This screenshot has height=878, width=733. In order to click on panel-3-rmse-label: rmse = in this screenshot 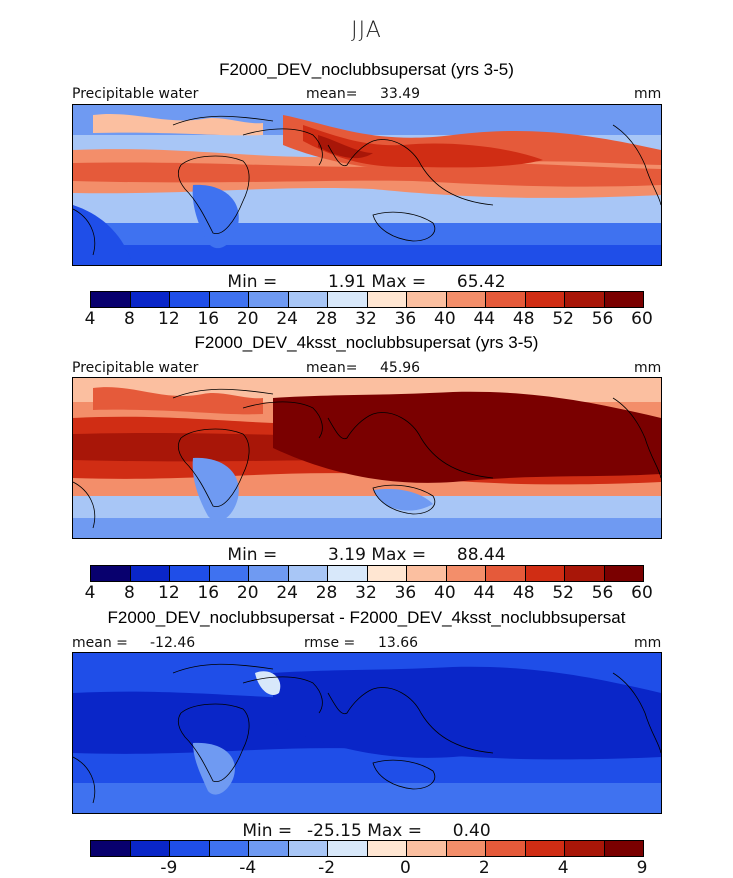, I will do `click(330, 643)`.